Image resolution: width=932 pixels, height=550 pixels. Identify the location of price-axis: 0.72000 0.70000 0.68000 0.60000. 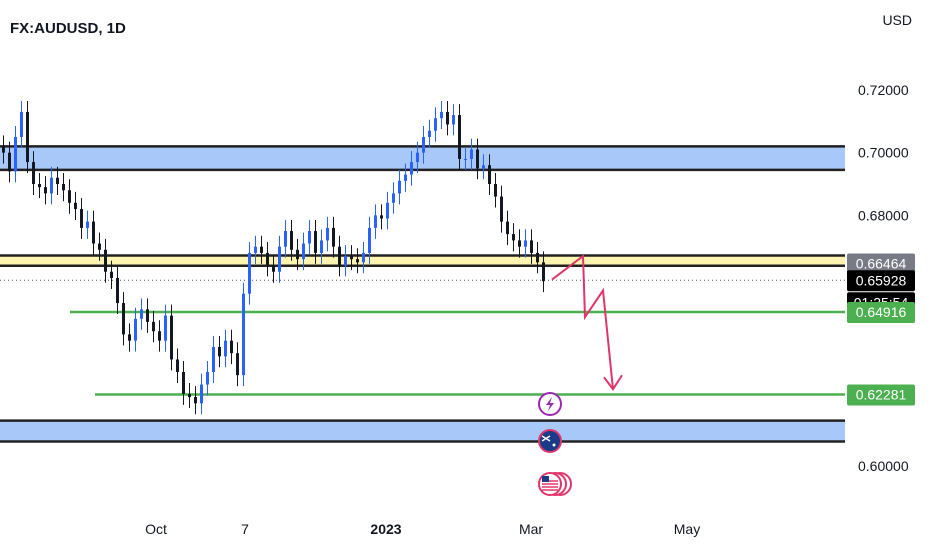
(883, 278).